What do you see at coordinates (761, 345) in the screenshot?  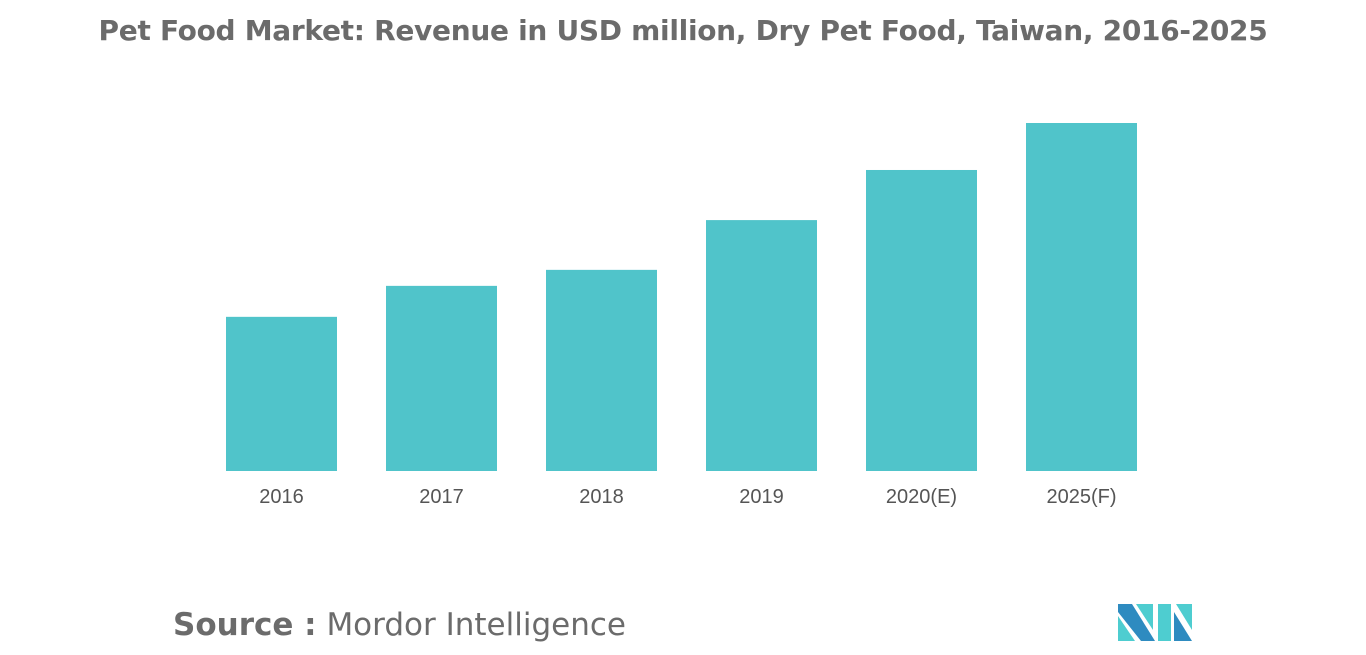 I see `bar-2019` at bounding box center [761, 345].